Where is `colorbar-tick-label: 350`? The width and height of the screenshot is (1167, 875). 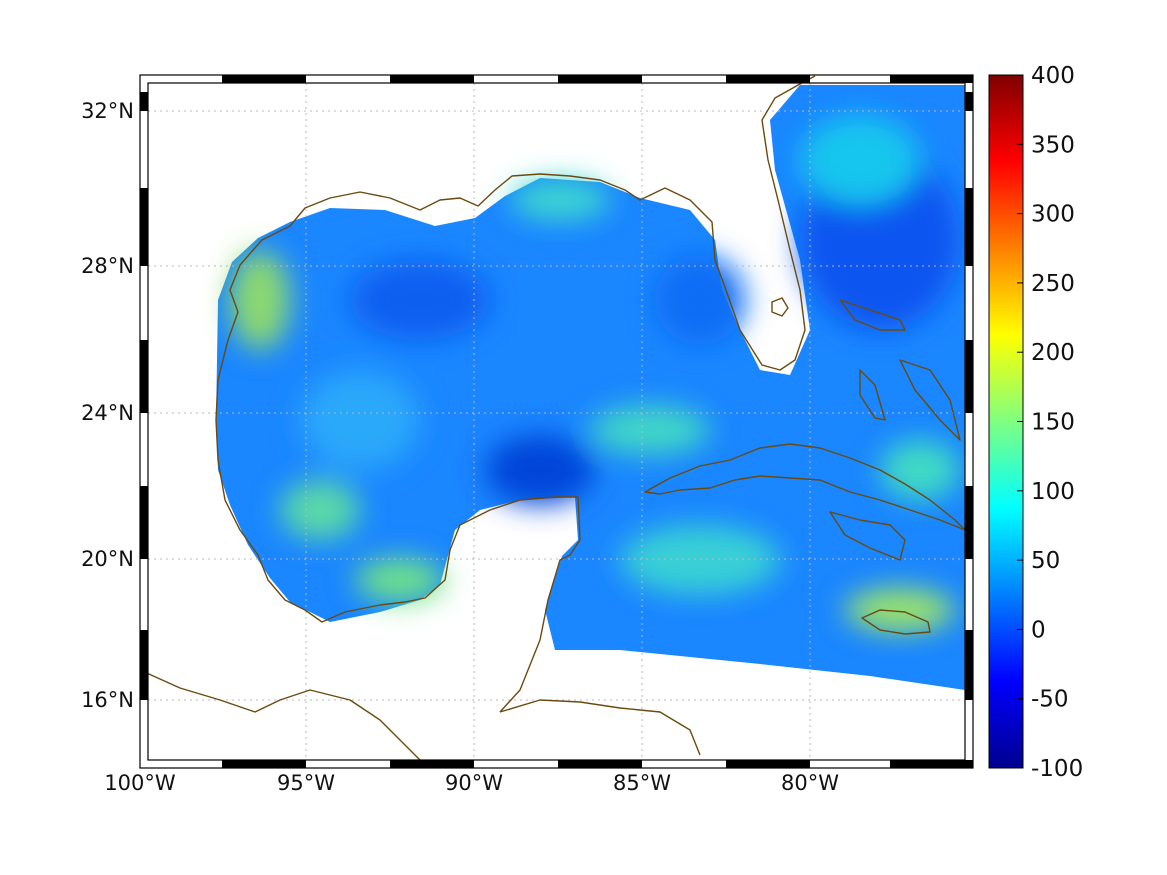
colorbar-tick-label: 350 is located at coordinates (1053, 145).